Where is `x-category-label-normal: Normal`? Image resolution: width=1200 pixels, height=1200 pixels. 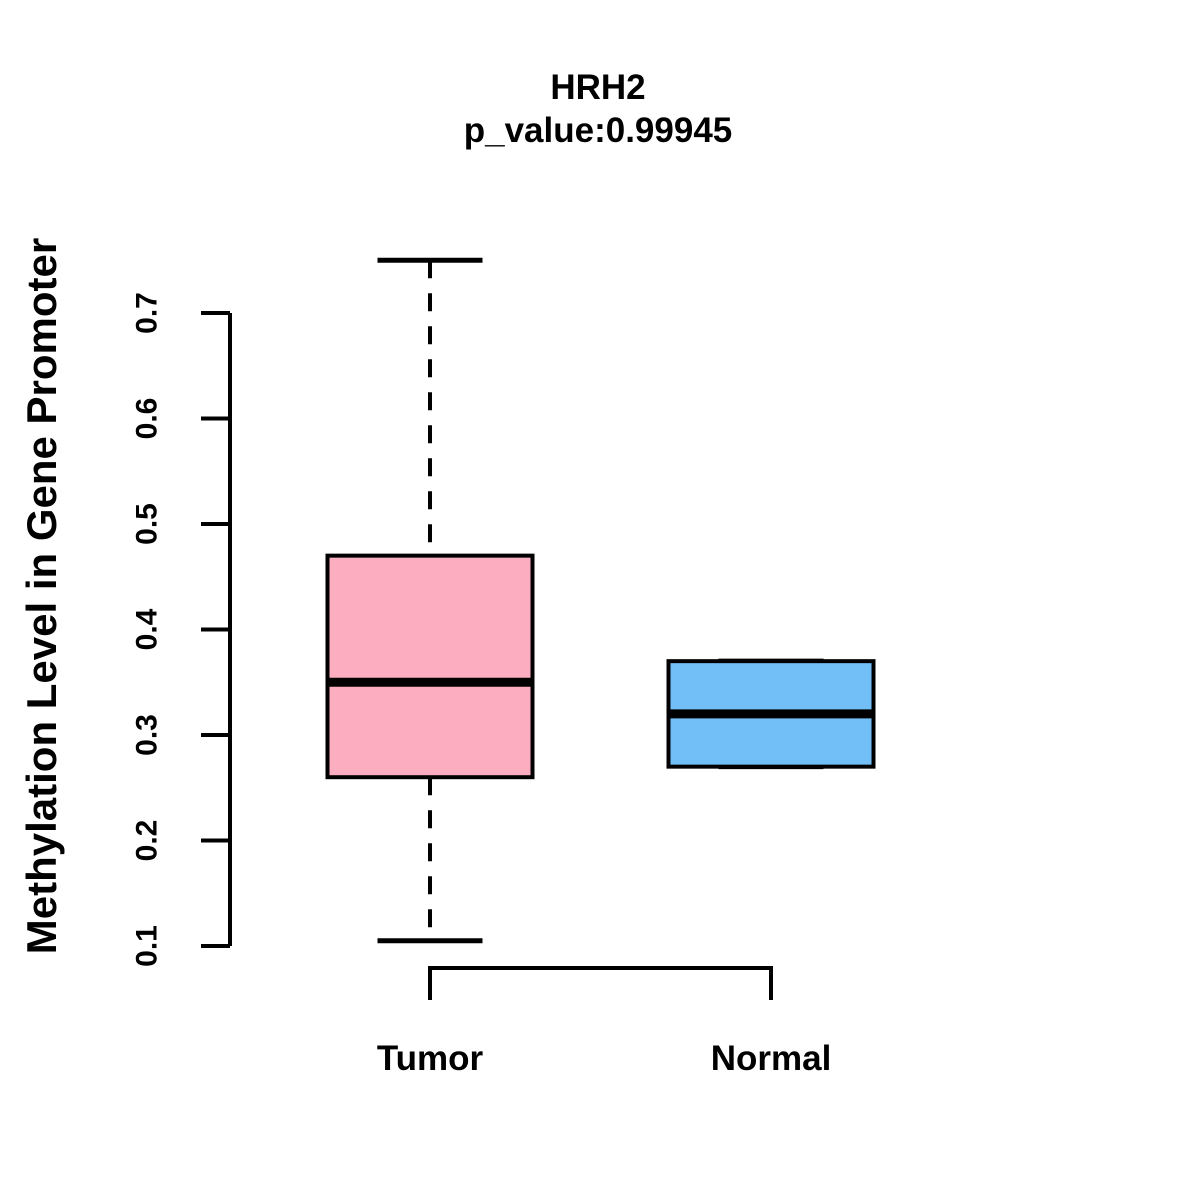
x-category-label-normal: Normal is located at coordinates (771, 1058).